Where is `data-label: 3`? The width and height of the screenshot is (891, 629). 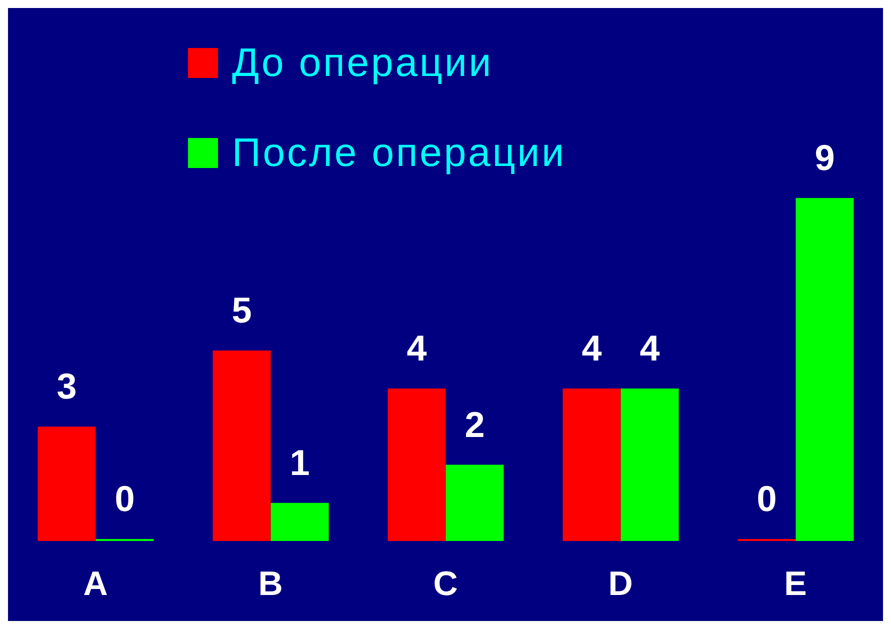 data-label: 3 is located at coordinates (66, 386).